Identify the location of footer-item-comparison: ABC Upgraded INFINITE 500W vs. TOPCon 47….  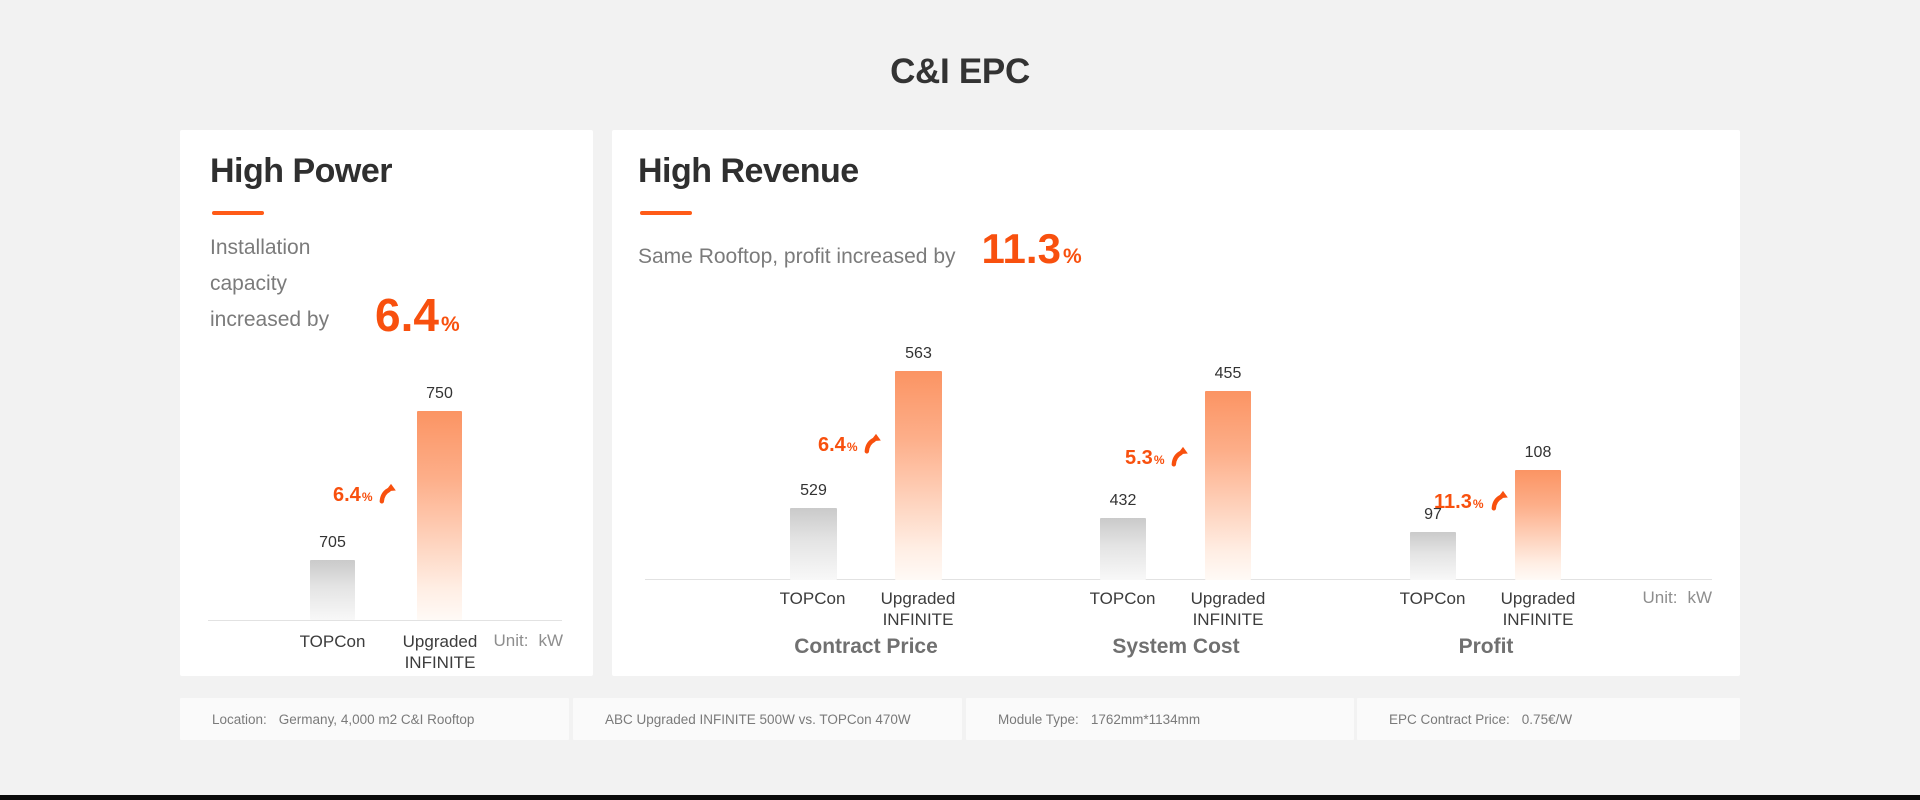
(767, 719).